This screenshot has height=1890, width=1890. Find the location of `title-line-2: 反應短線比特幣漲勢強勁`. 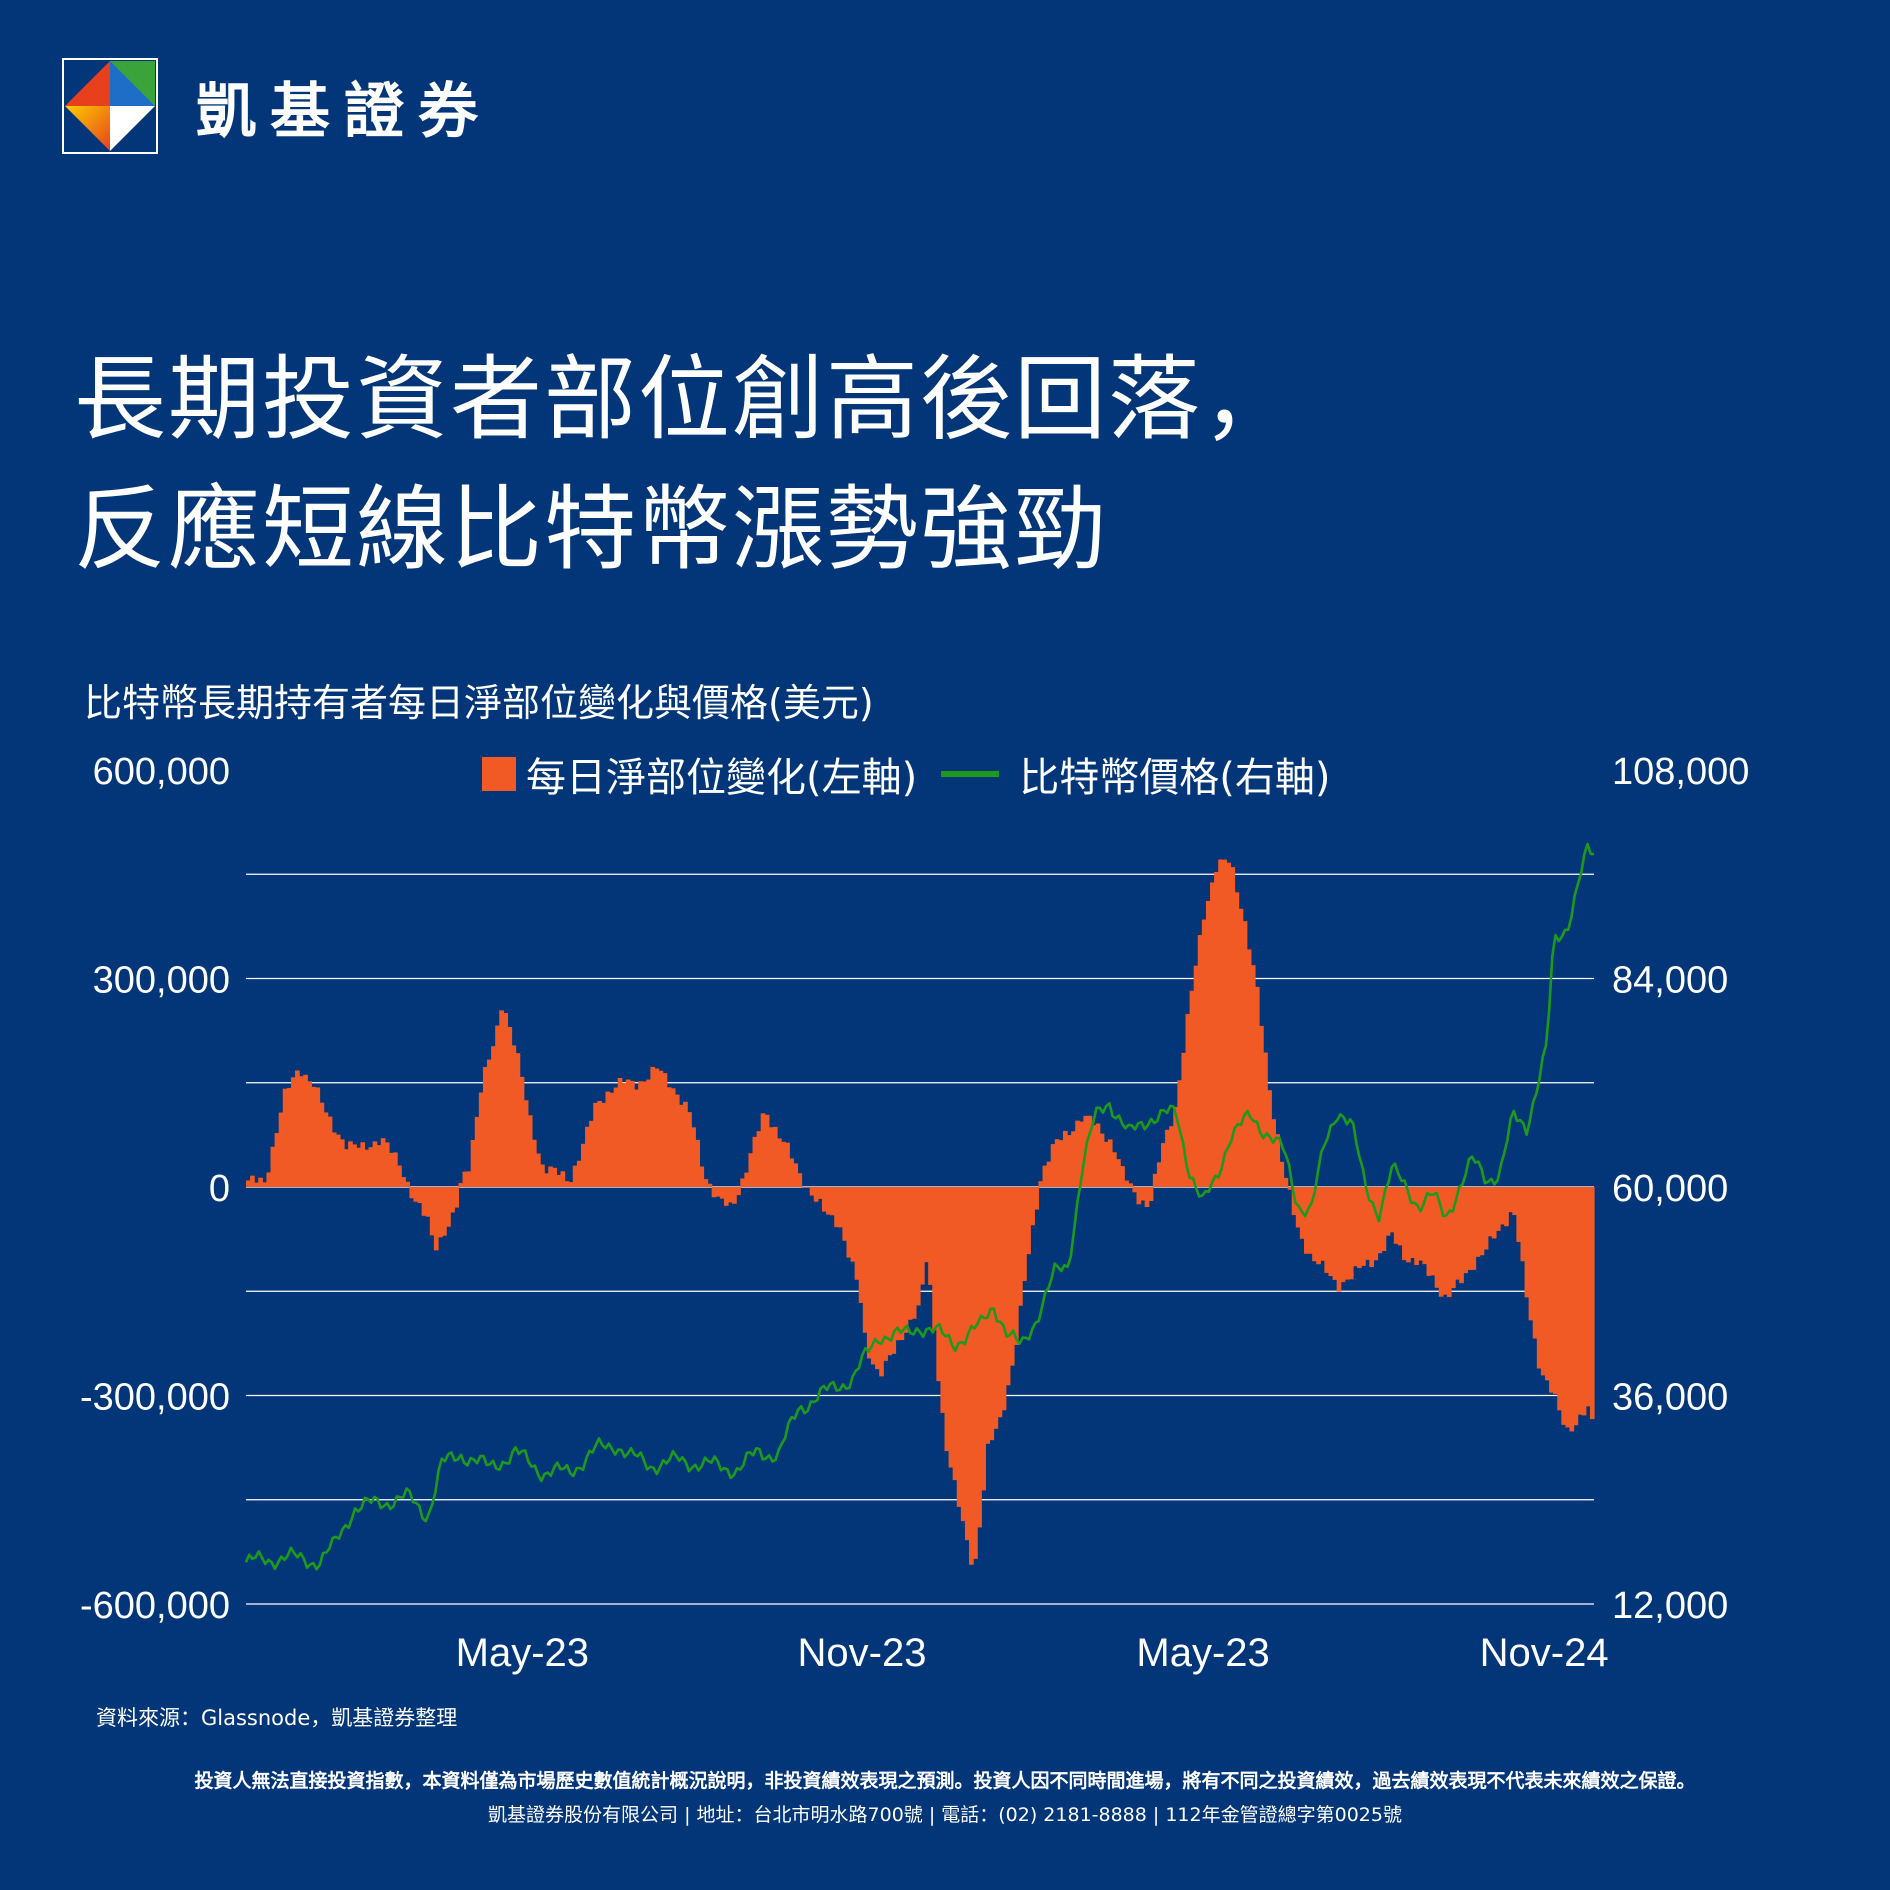

title-line-2: 反應短線比特幣漲勢強勁 is located at coordinates (591, 529).